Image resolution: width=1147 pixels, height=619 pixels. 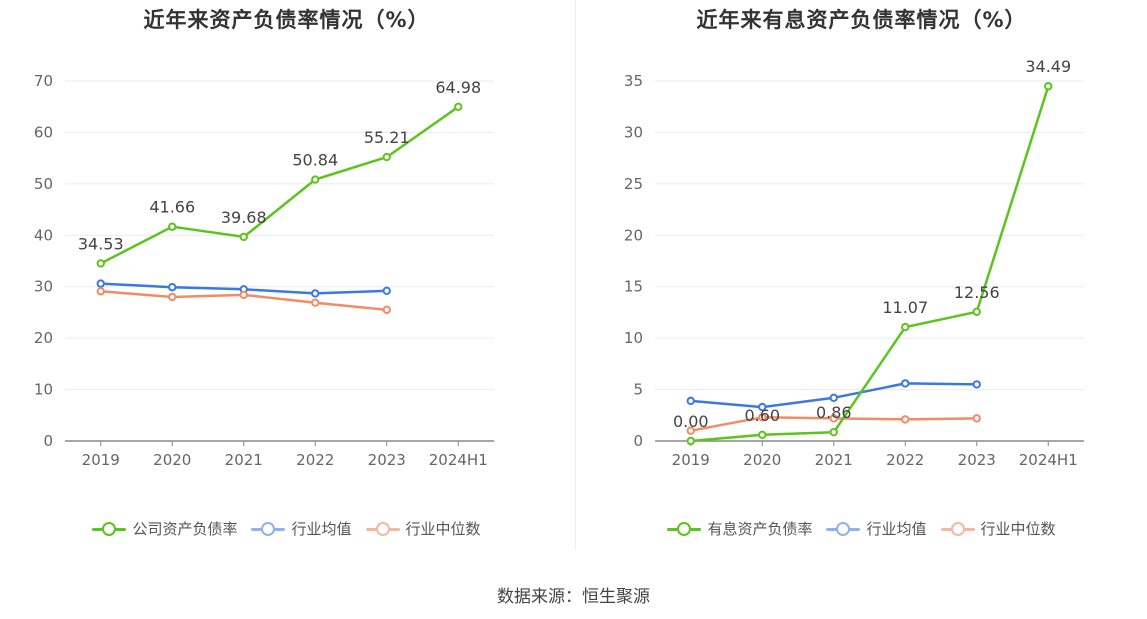 I want to click on panel-divider, so click(x=575, y=275).